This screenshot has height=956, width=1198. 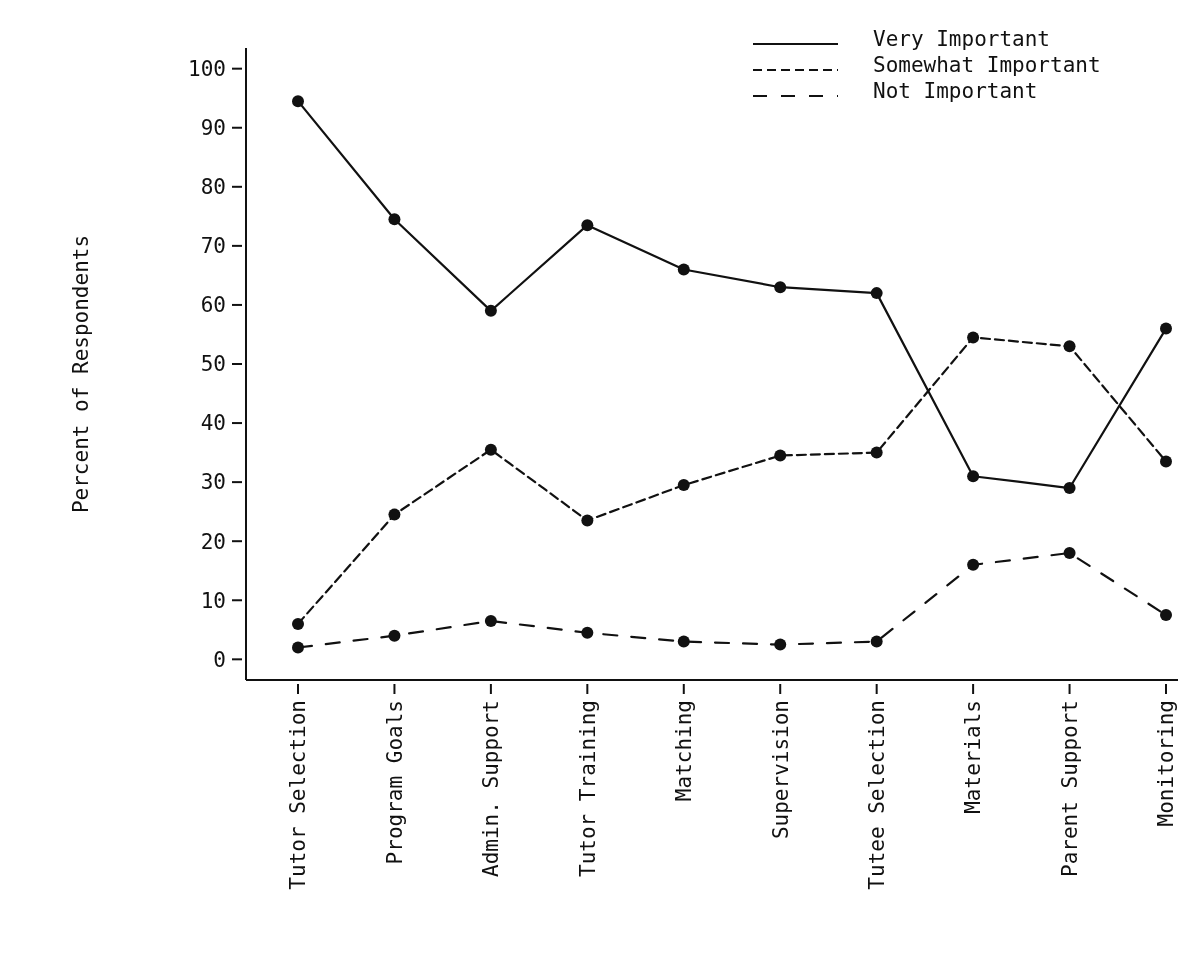 What do you see at coordinates (394, 782) in the screenshot?
I see `x-tick-label: Program Goals` at bounding box center [394, 782].